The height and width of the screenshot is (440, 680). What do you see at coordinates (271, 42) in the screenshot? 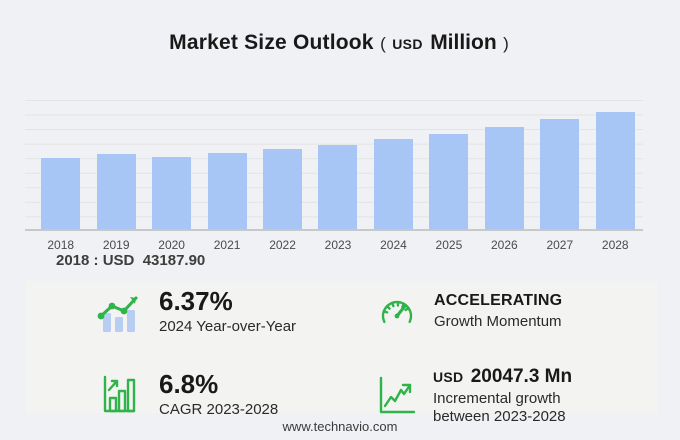
I see `chart-title-text: Market Size Outlook` at bounding box center [271, 42].